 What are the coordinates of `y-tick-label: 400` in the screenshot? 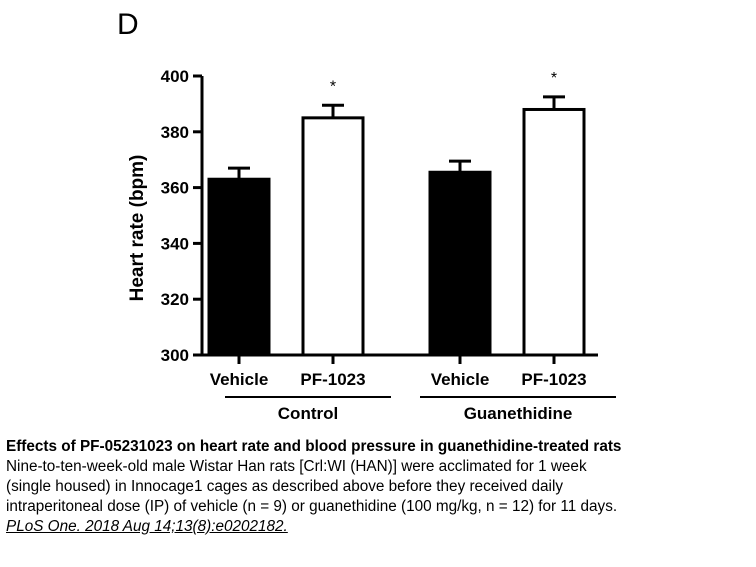 It's located at (175, 76).